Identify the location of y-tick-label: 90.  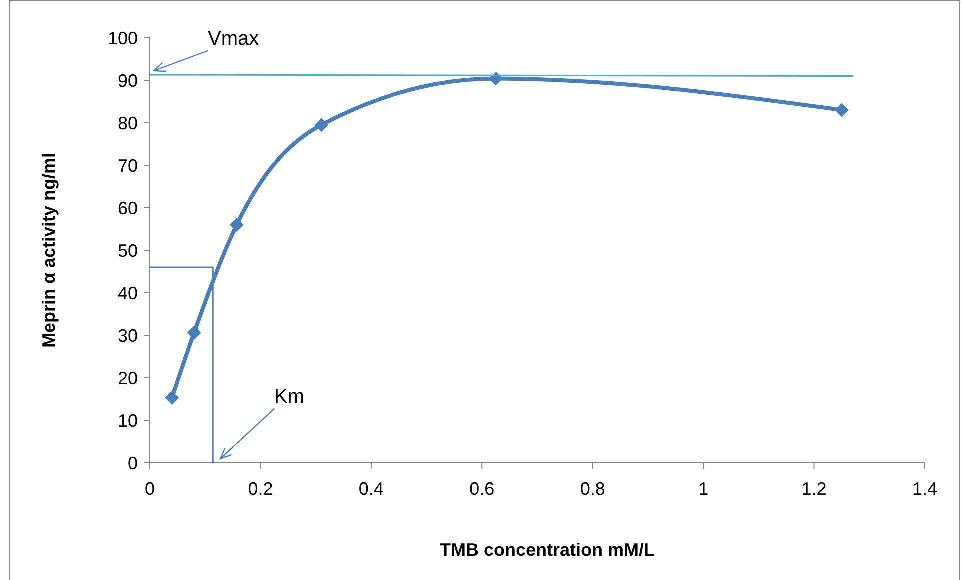
(128, 80).